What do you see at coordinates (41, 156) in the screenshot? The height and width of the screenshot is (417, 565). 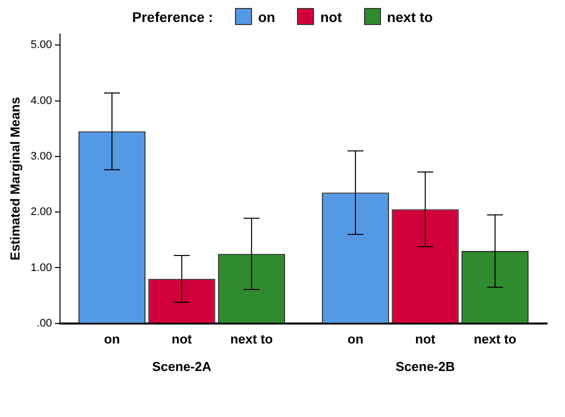 I see `y-tick-label: 3.00` at bounding box center [41, 156].